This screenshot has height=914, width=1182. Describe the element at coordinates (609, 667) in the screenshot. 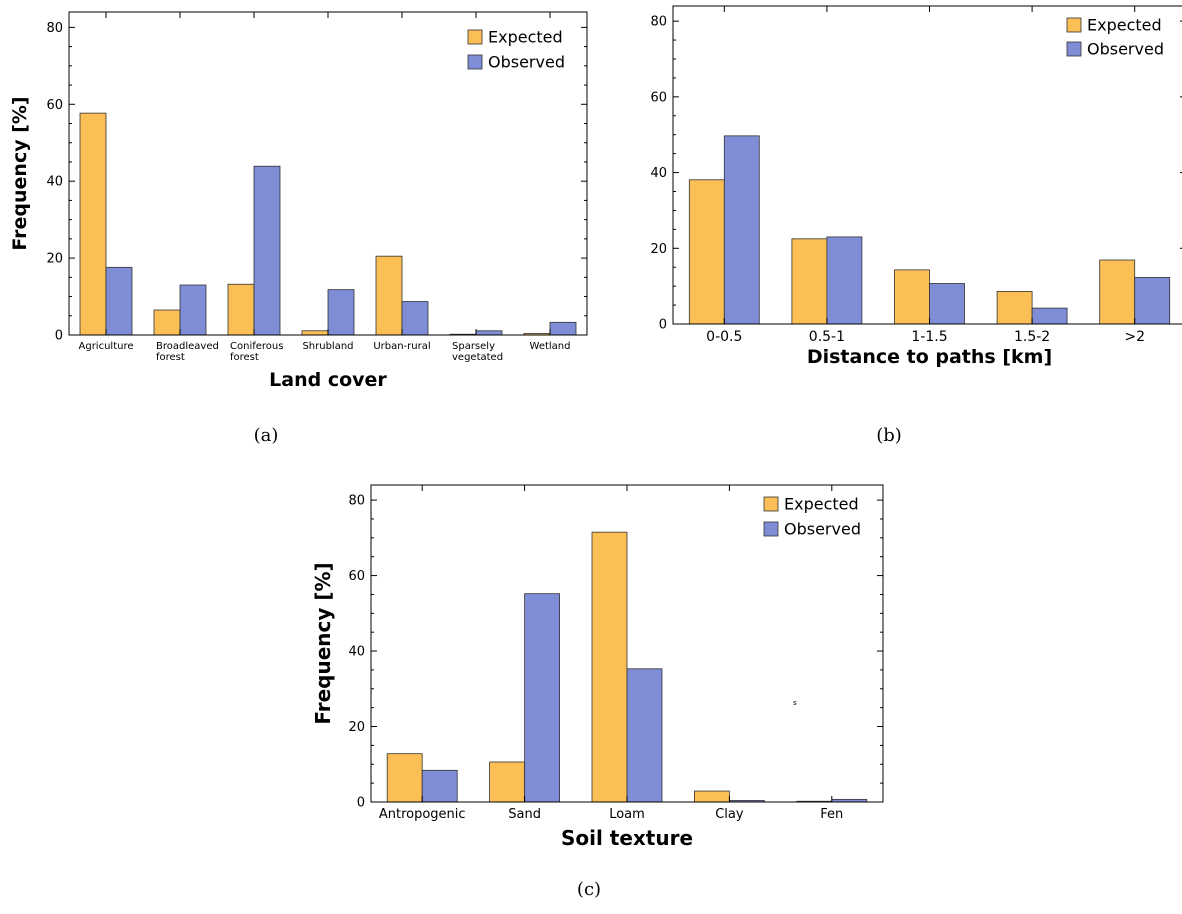

I see `bar-expected-loam` at that location.